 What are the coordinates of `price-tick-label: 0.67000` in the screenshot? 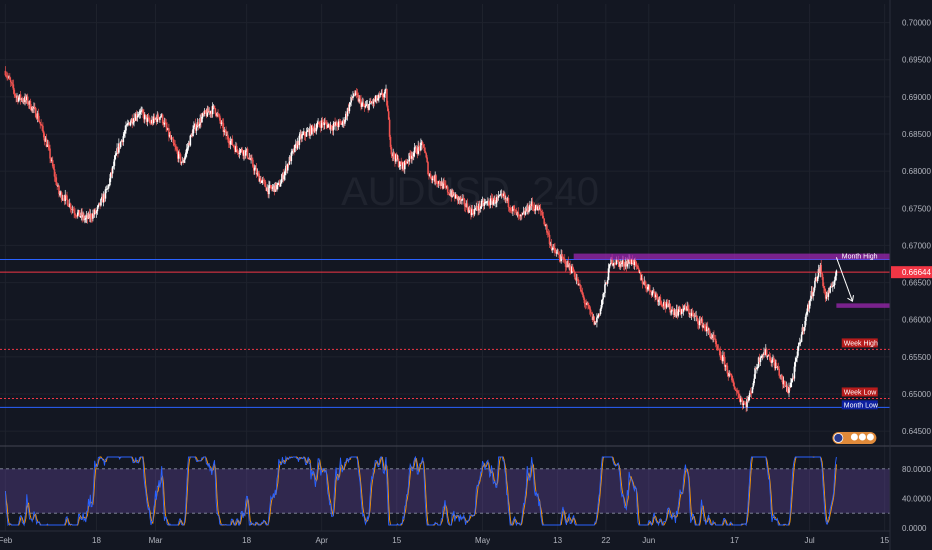 It's located at (916, 245).